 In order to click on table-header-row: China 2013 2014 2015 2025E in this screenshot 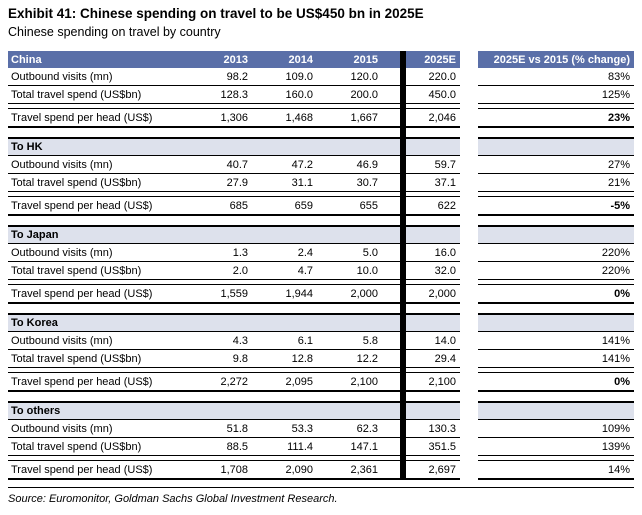, I will do `click(234, 59)`.